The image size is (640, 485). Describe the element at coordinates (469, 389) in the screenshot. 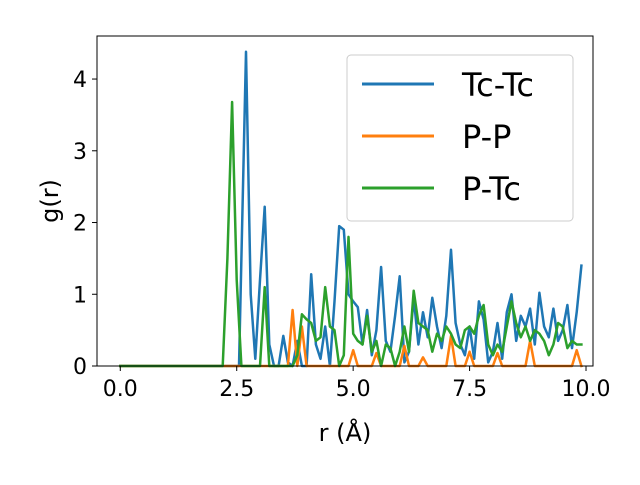

I see `x-tick-label: 7.5` at that location.